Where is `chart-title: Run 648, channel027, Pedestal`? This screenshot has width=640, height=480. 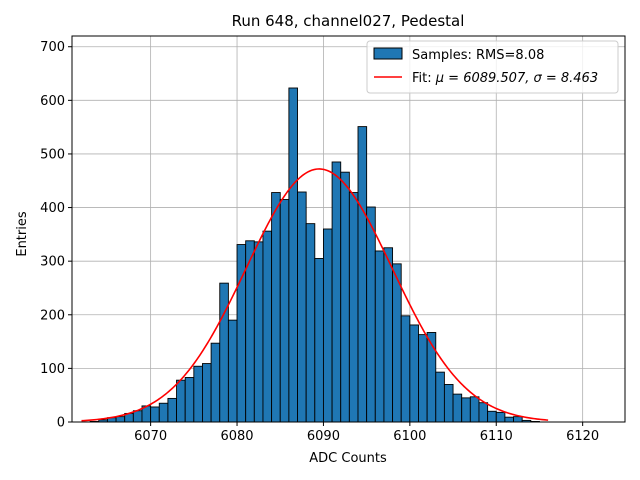
chart-title: Run 648, channel027, Pedestal is located at coordinates (348, 21).